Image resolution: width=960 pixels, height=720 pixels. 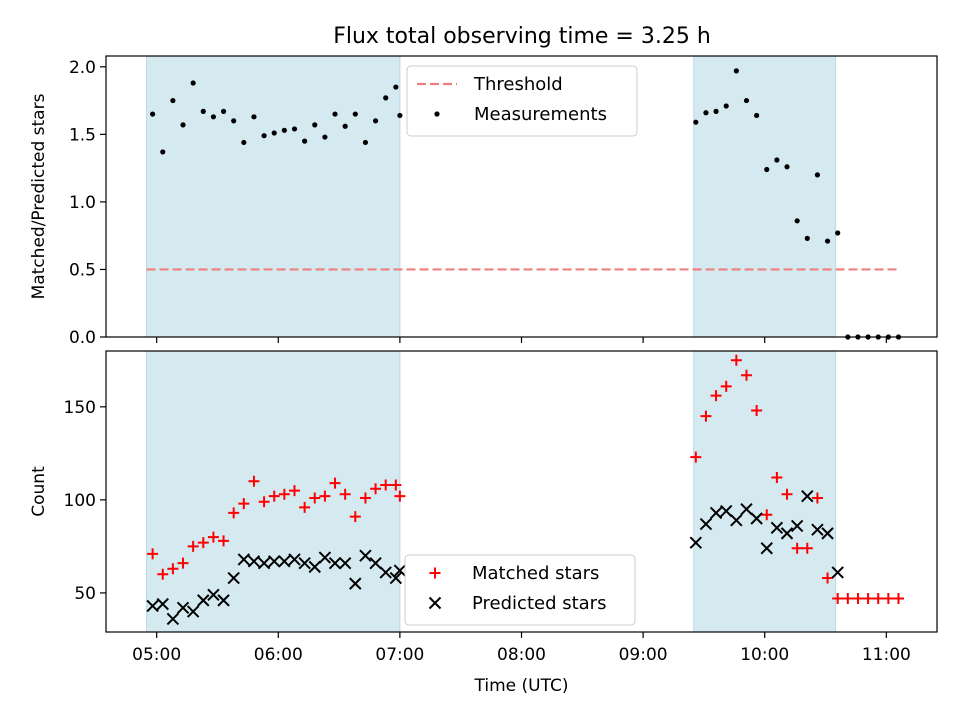 What do you see at coordinates (540, 114) in the screenshot?
I see `legend-label: Measurements` at bounding box center [540, 114].